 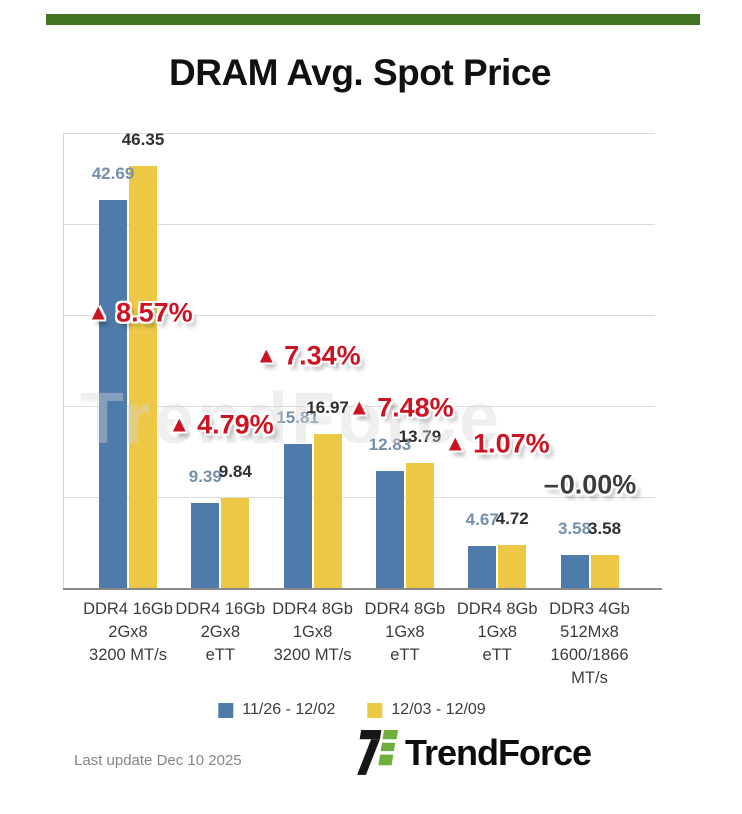 I want to click on bar-value-label: 15.81, so click(x=297, y=418).